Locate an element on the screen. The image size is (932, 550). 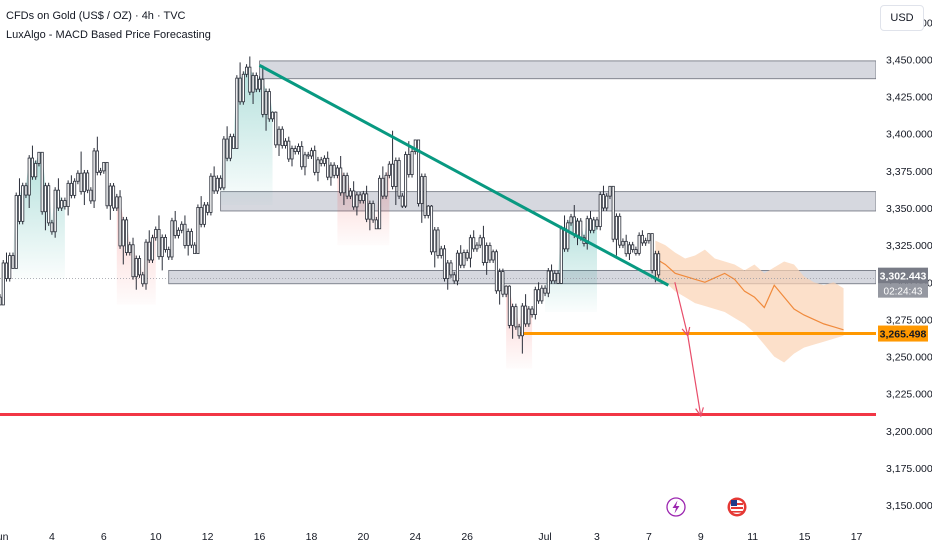
y-tick-label: 3,150.000 is located at coordinates (909, 506).